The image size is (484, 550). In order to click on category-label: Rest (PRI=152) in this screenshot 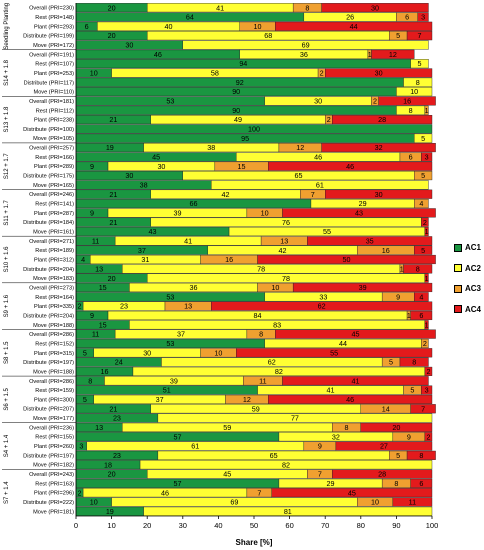, I will do `click(54, 344)`.